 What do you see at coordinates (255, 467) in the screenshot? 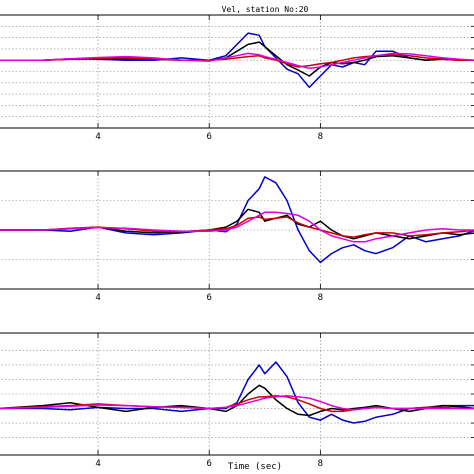
I see `x-axis-label: Time (sec)` at bounding box center [255, 467].